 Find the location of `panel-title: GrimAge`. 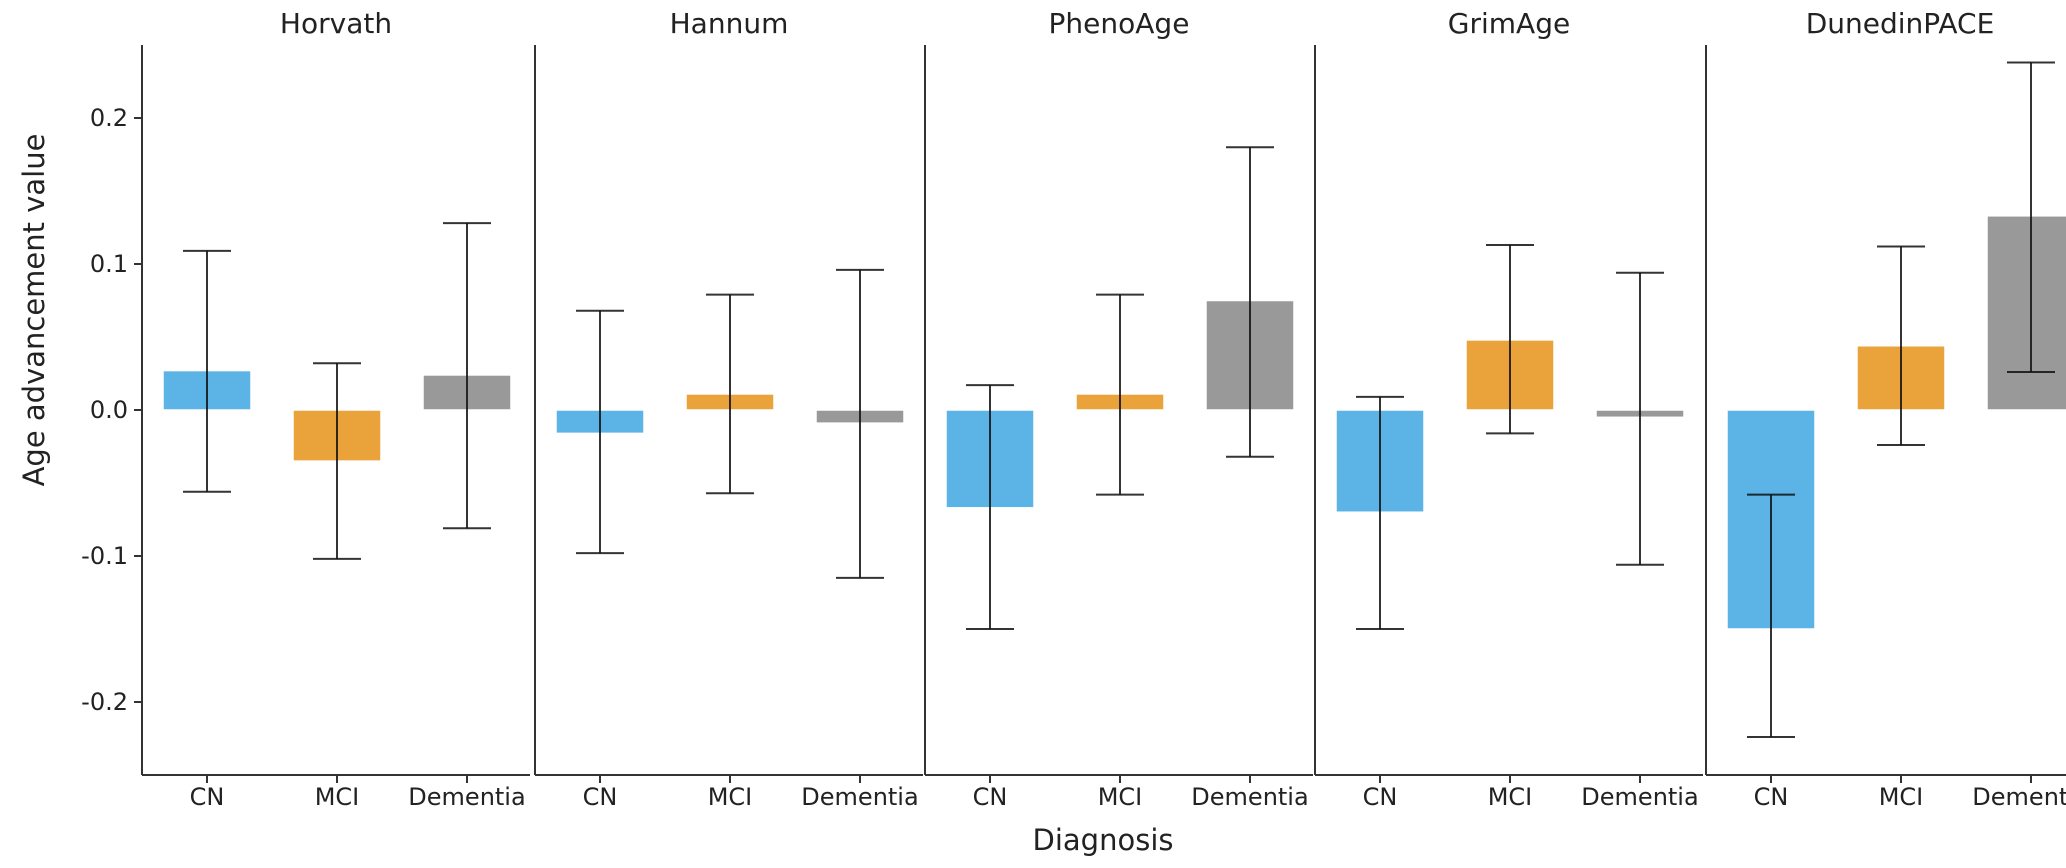

panel-title: GrimAge is located at coordinates (1509, 23).